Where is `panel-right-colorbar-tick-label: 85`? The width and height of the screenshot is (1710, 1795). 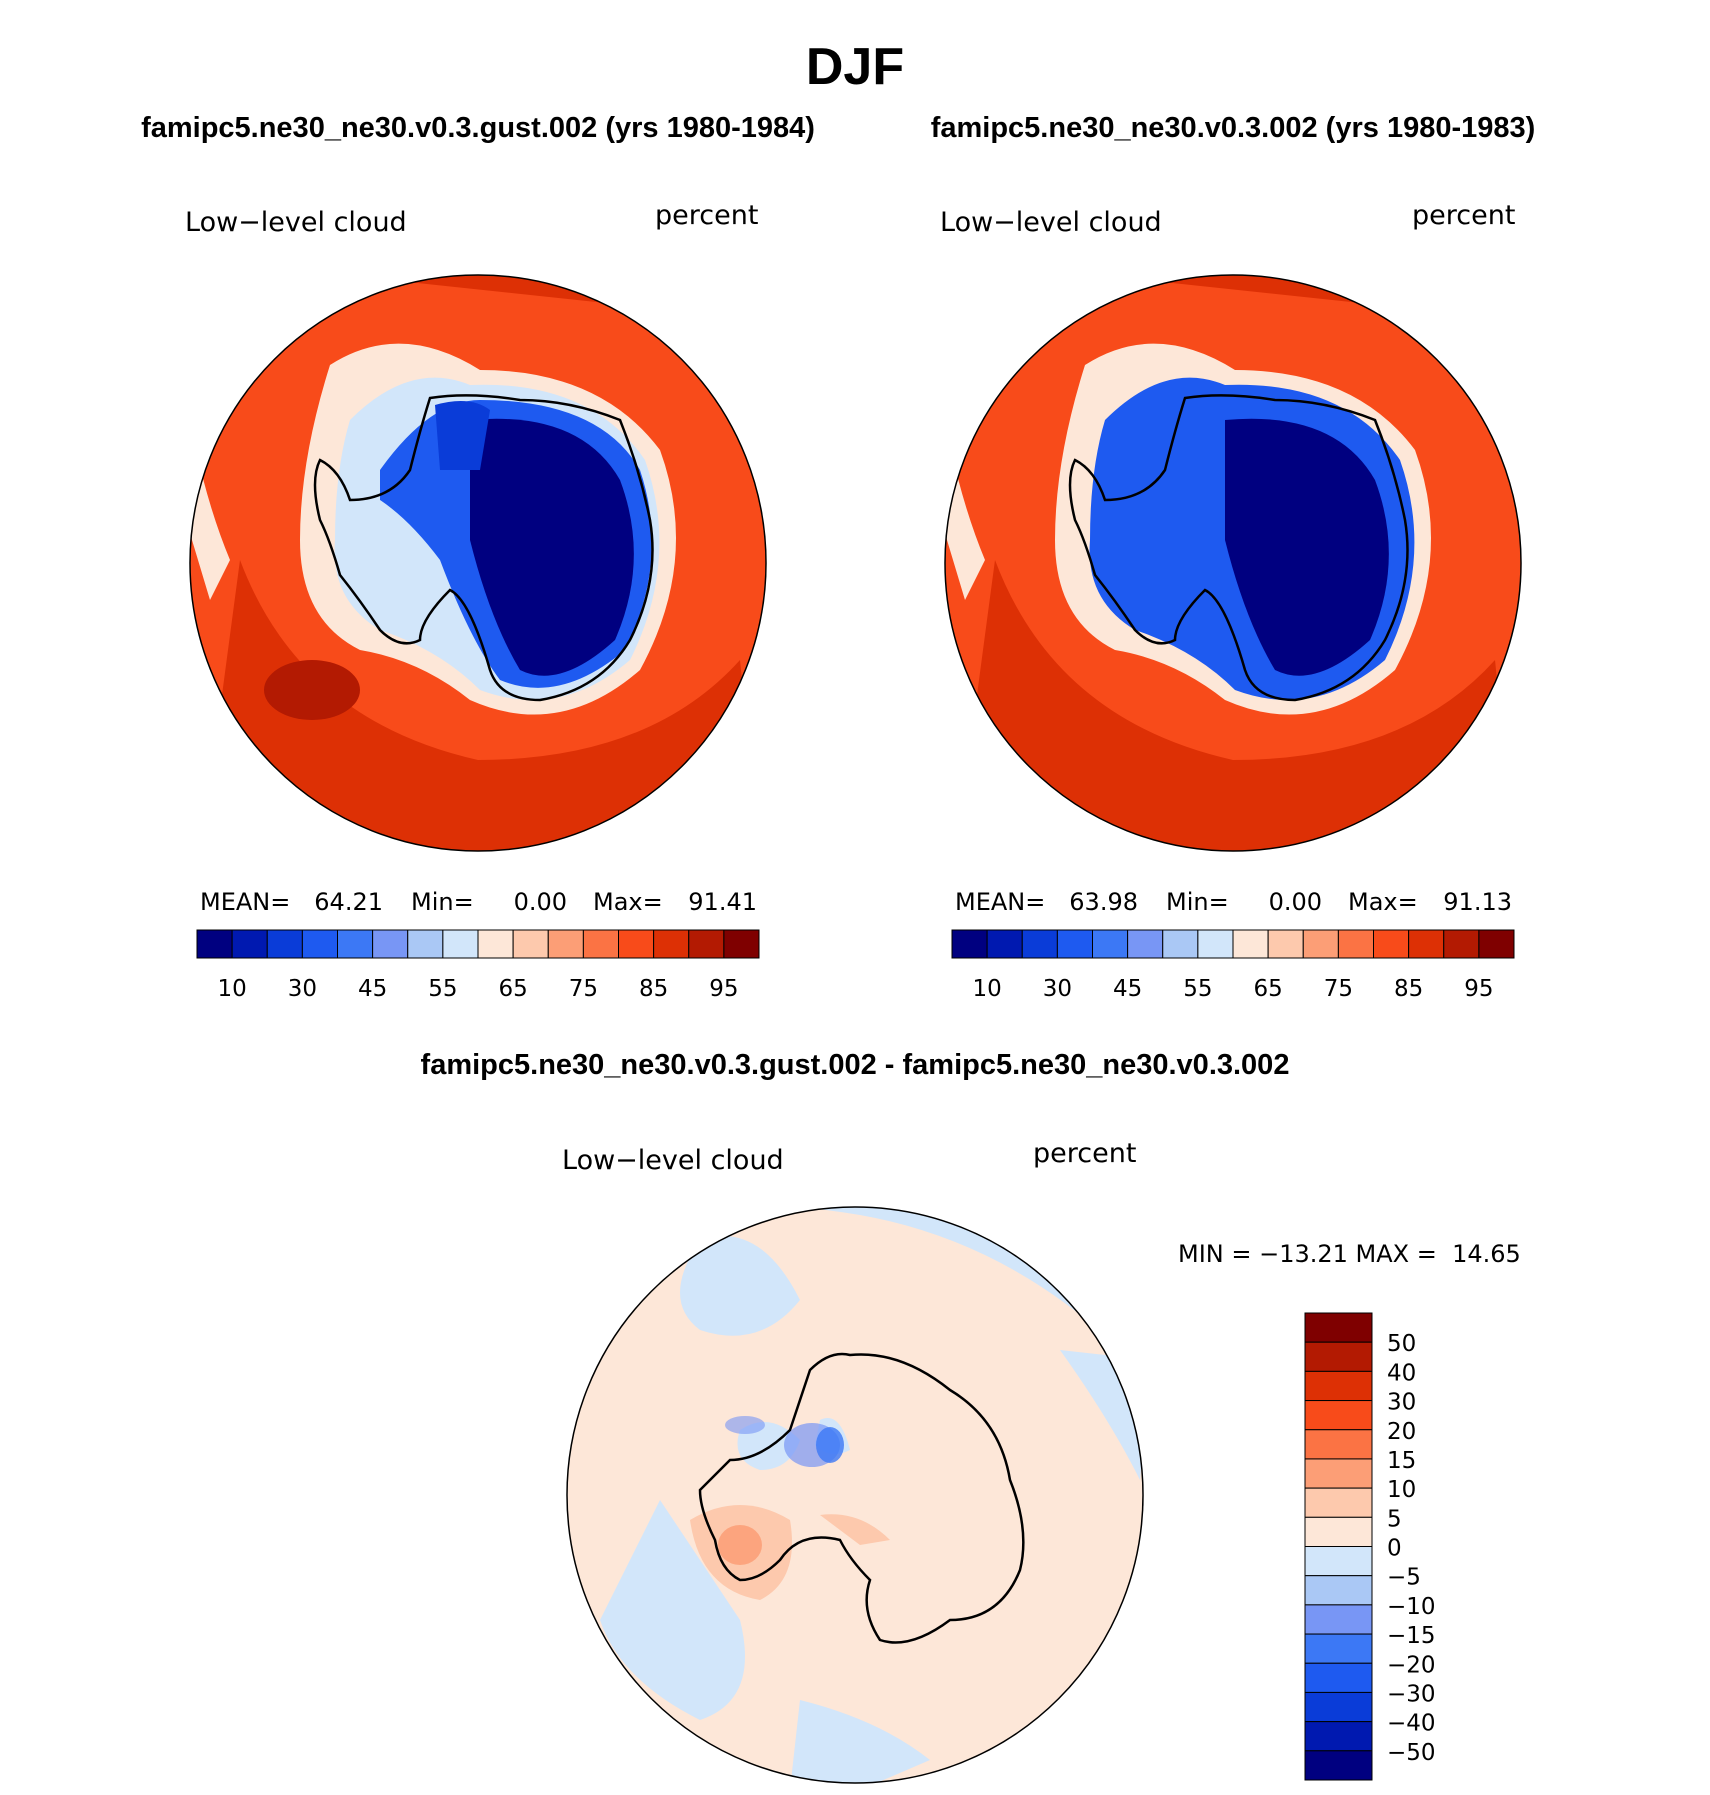
panel-right-colorbar-tick-label: 85 is located at coordinates (1408, 989).